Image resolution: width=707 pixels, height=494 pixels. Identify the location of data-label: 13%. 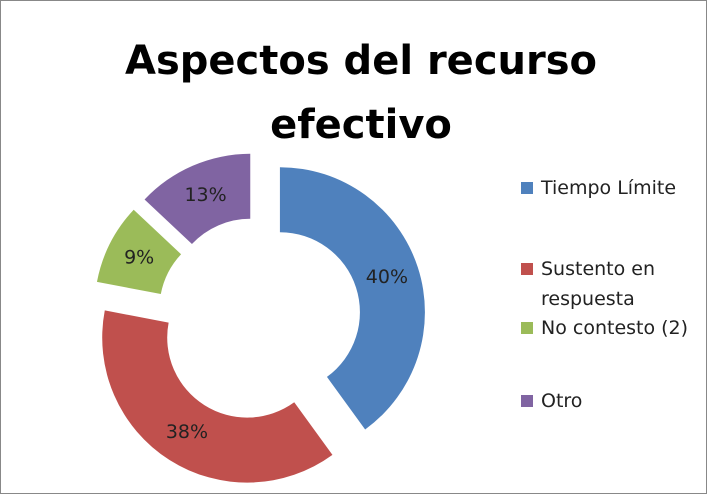
(205, 195).